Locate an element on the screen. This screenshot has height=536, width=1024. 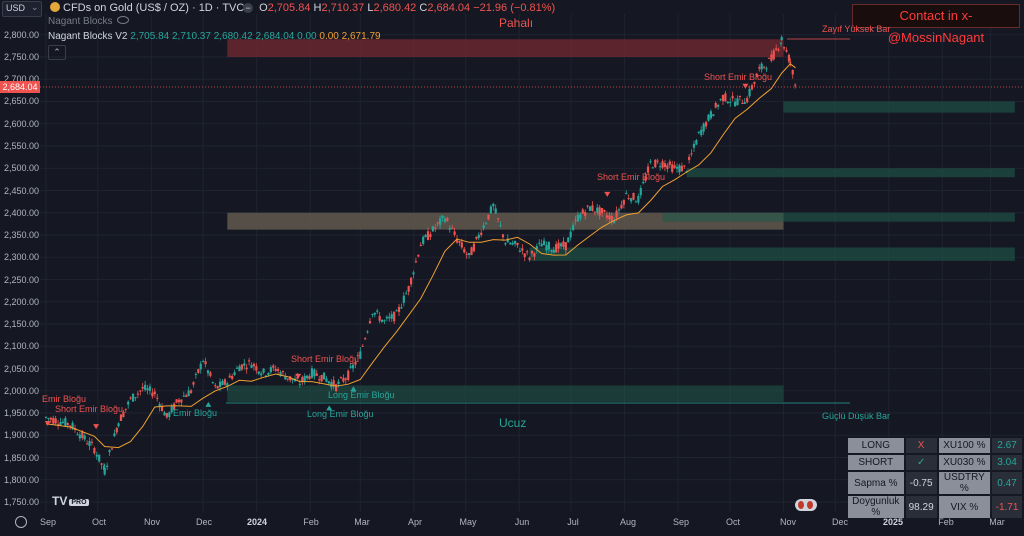
eye-icon is located at coordinates (123, 20).